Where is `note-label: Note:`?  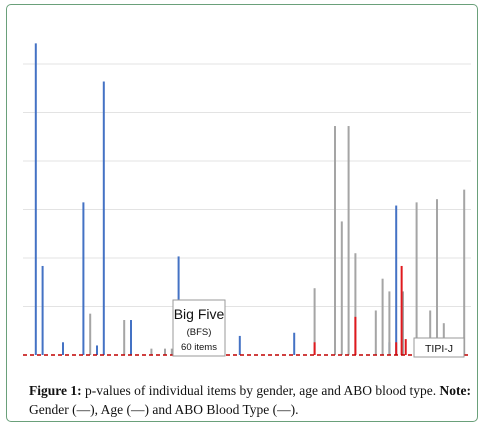
note-label: Note: is located at coordinates (455, 390).